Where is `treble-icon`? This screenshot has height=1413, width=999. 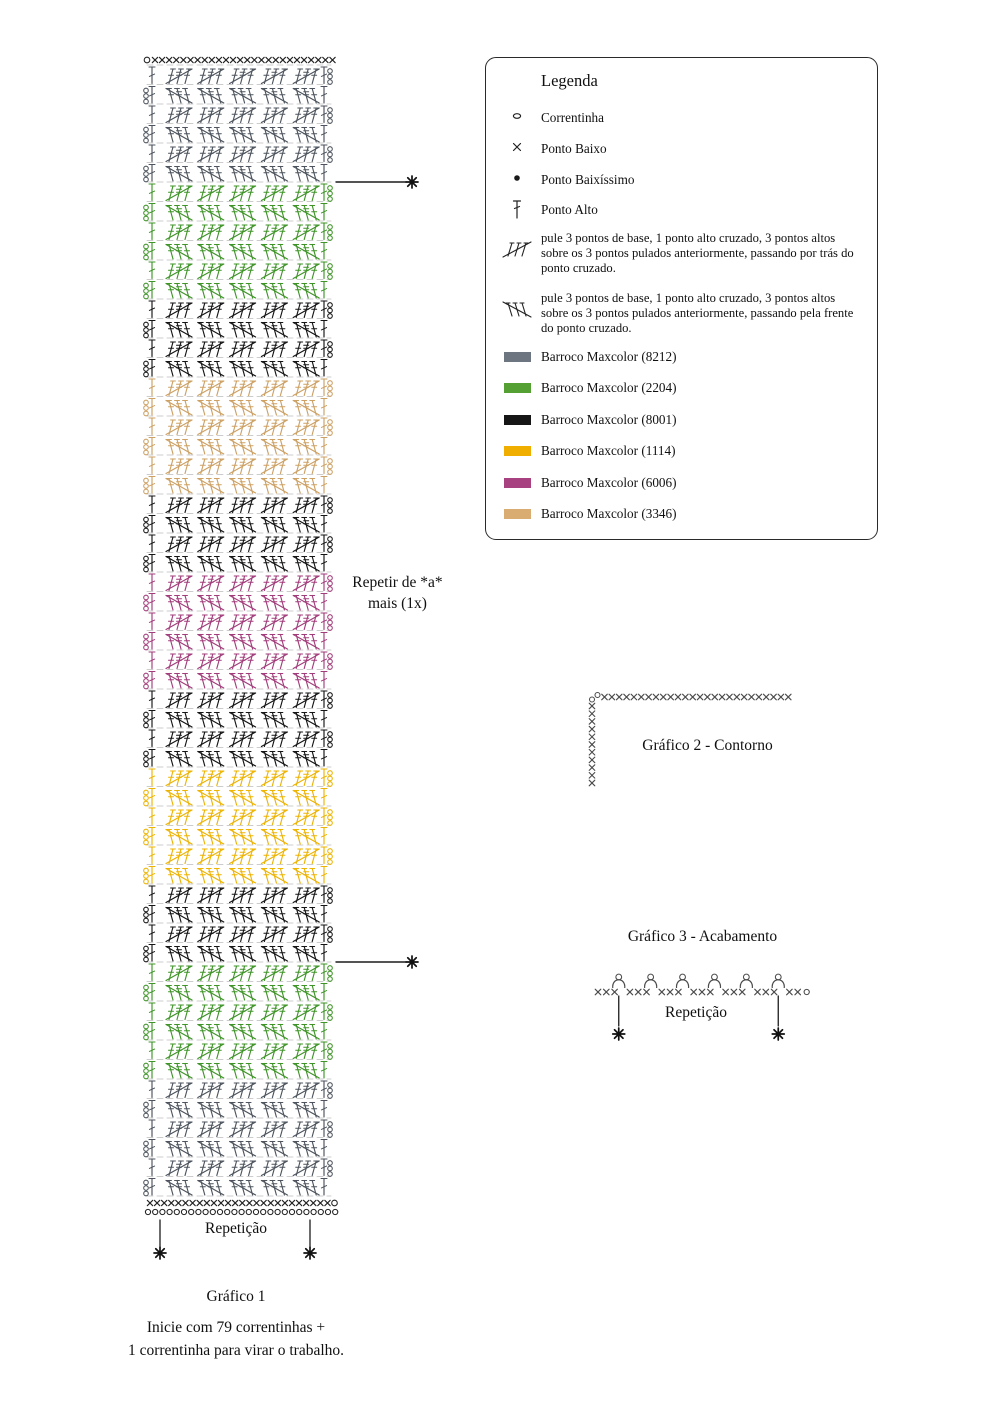 treble-icon is located at coordinates (517, 209).